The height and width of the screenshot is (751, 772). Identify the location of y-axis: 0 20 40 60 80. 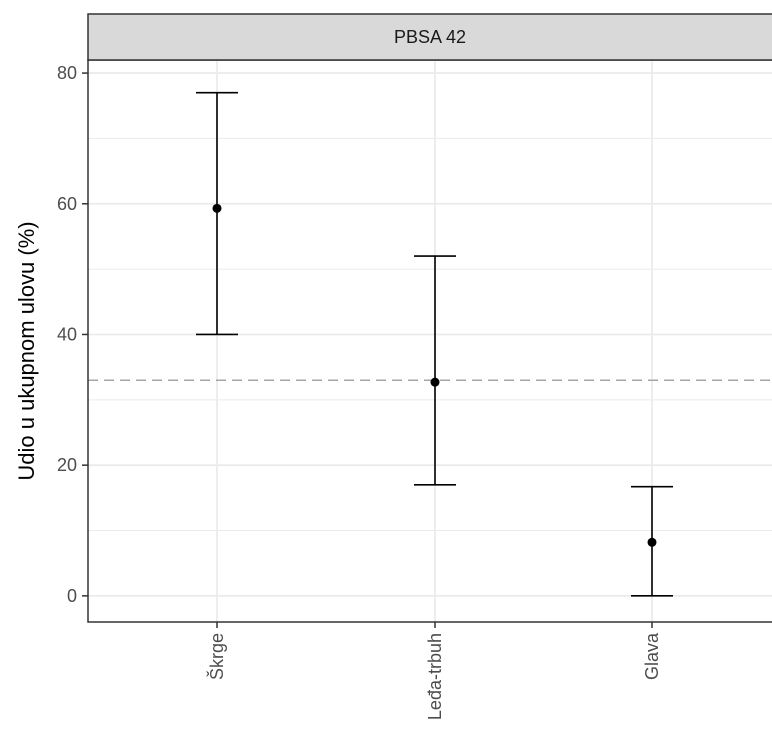
(72, 334).